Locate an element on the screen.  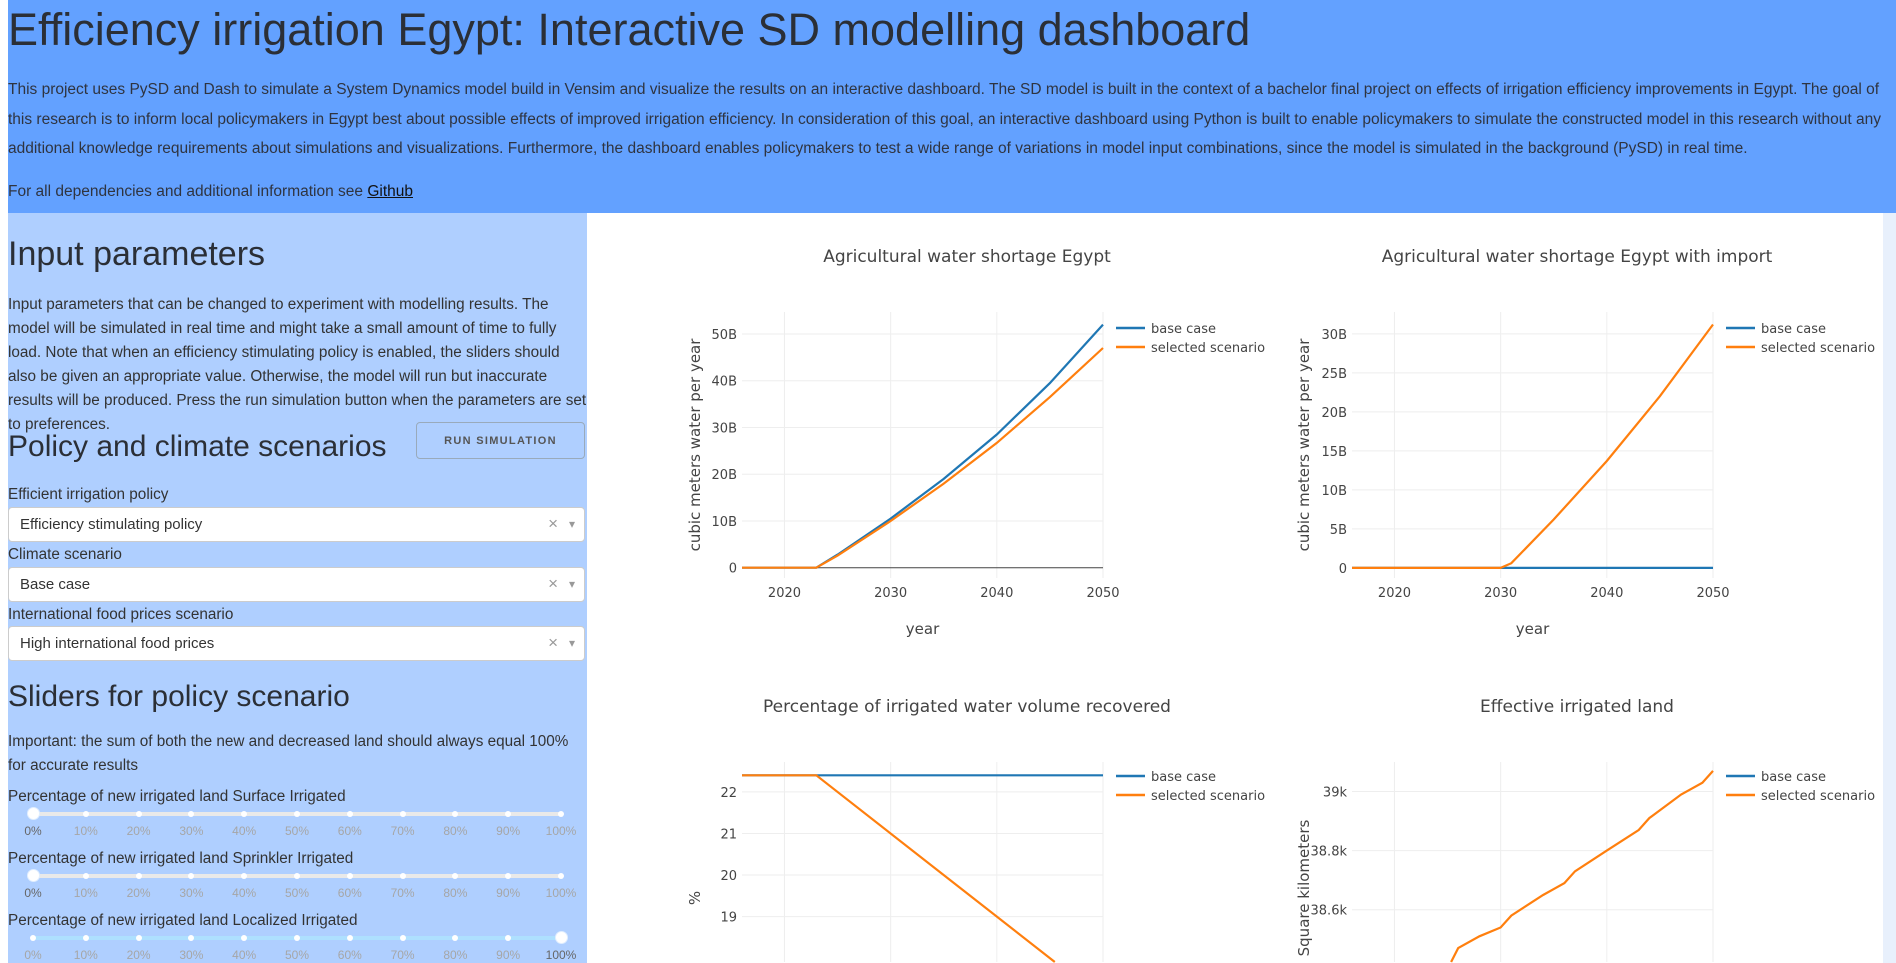
y-tick-label: 0 is located at coordinates (1343, 569).